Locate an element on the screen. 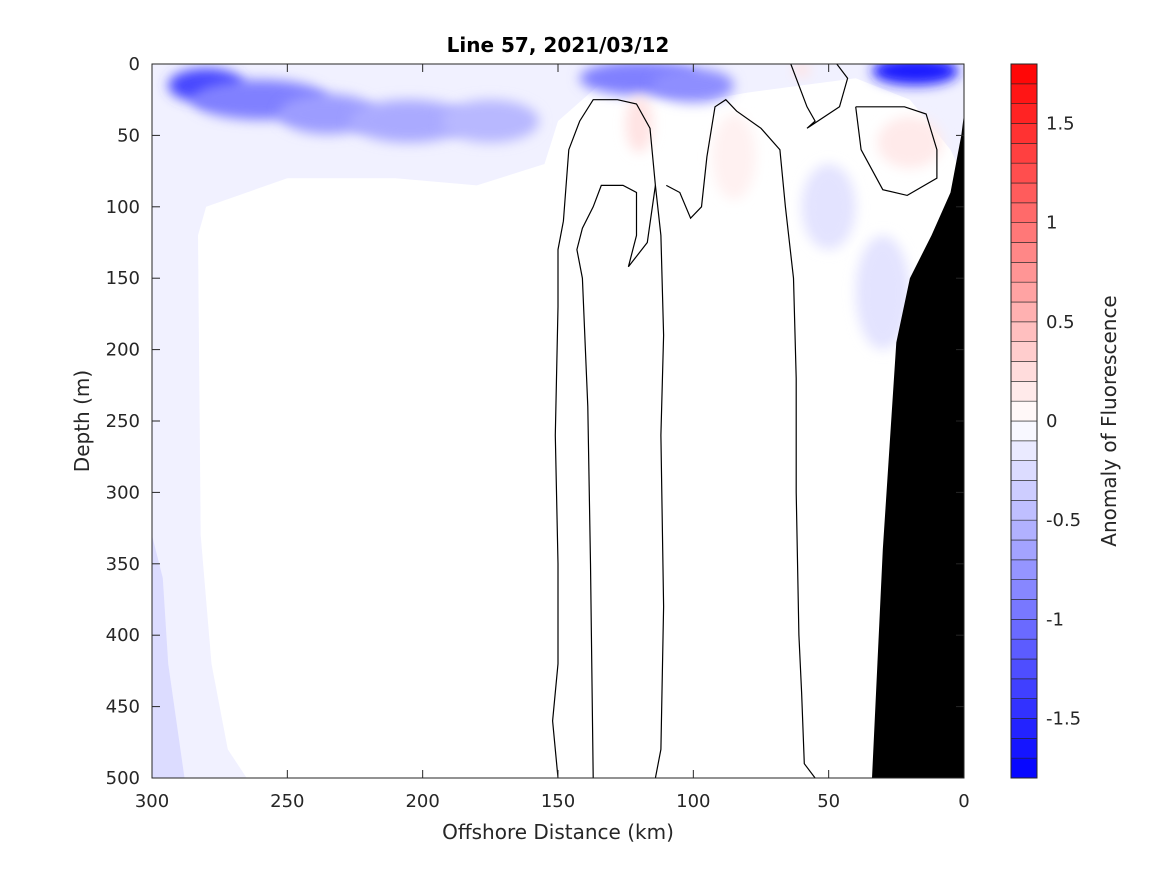 This screenshot has width=1167, height=875. colorbar-tick-label: -0.5 is located at coordinates (1063, 520).